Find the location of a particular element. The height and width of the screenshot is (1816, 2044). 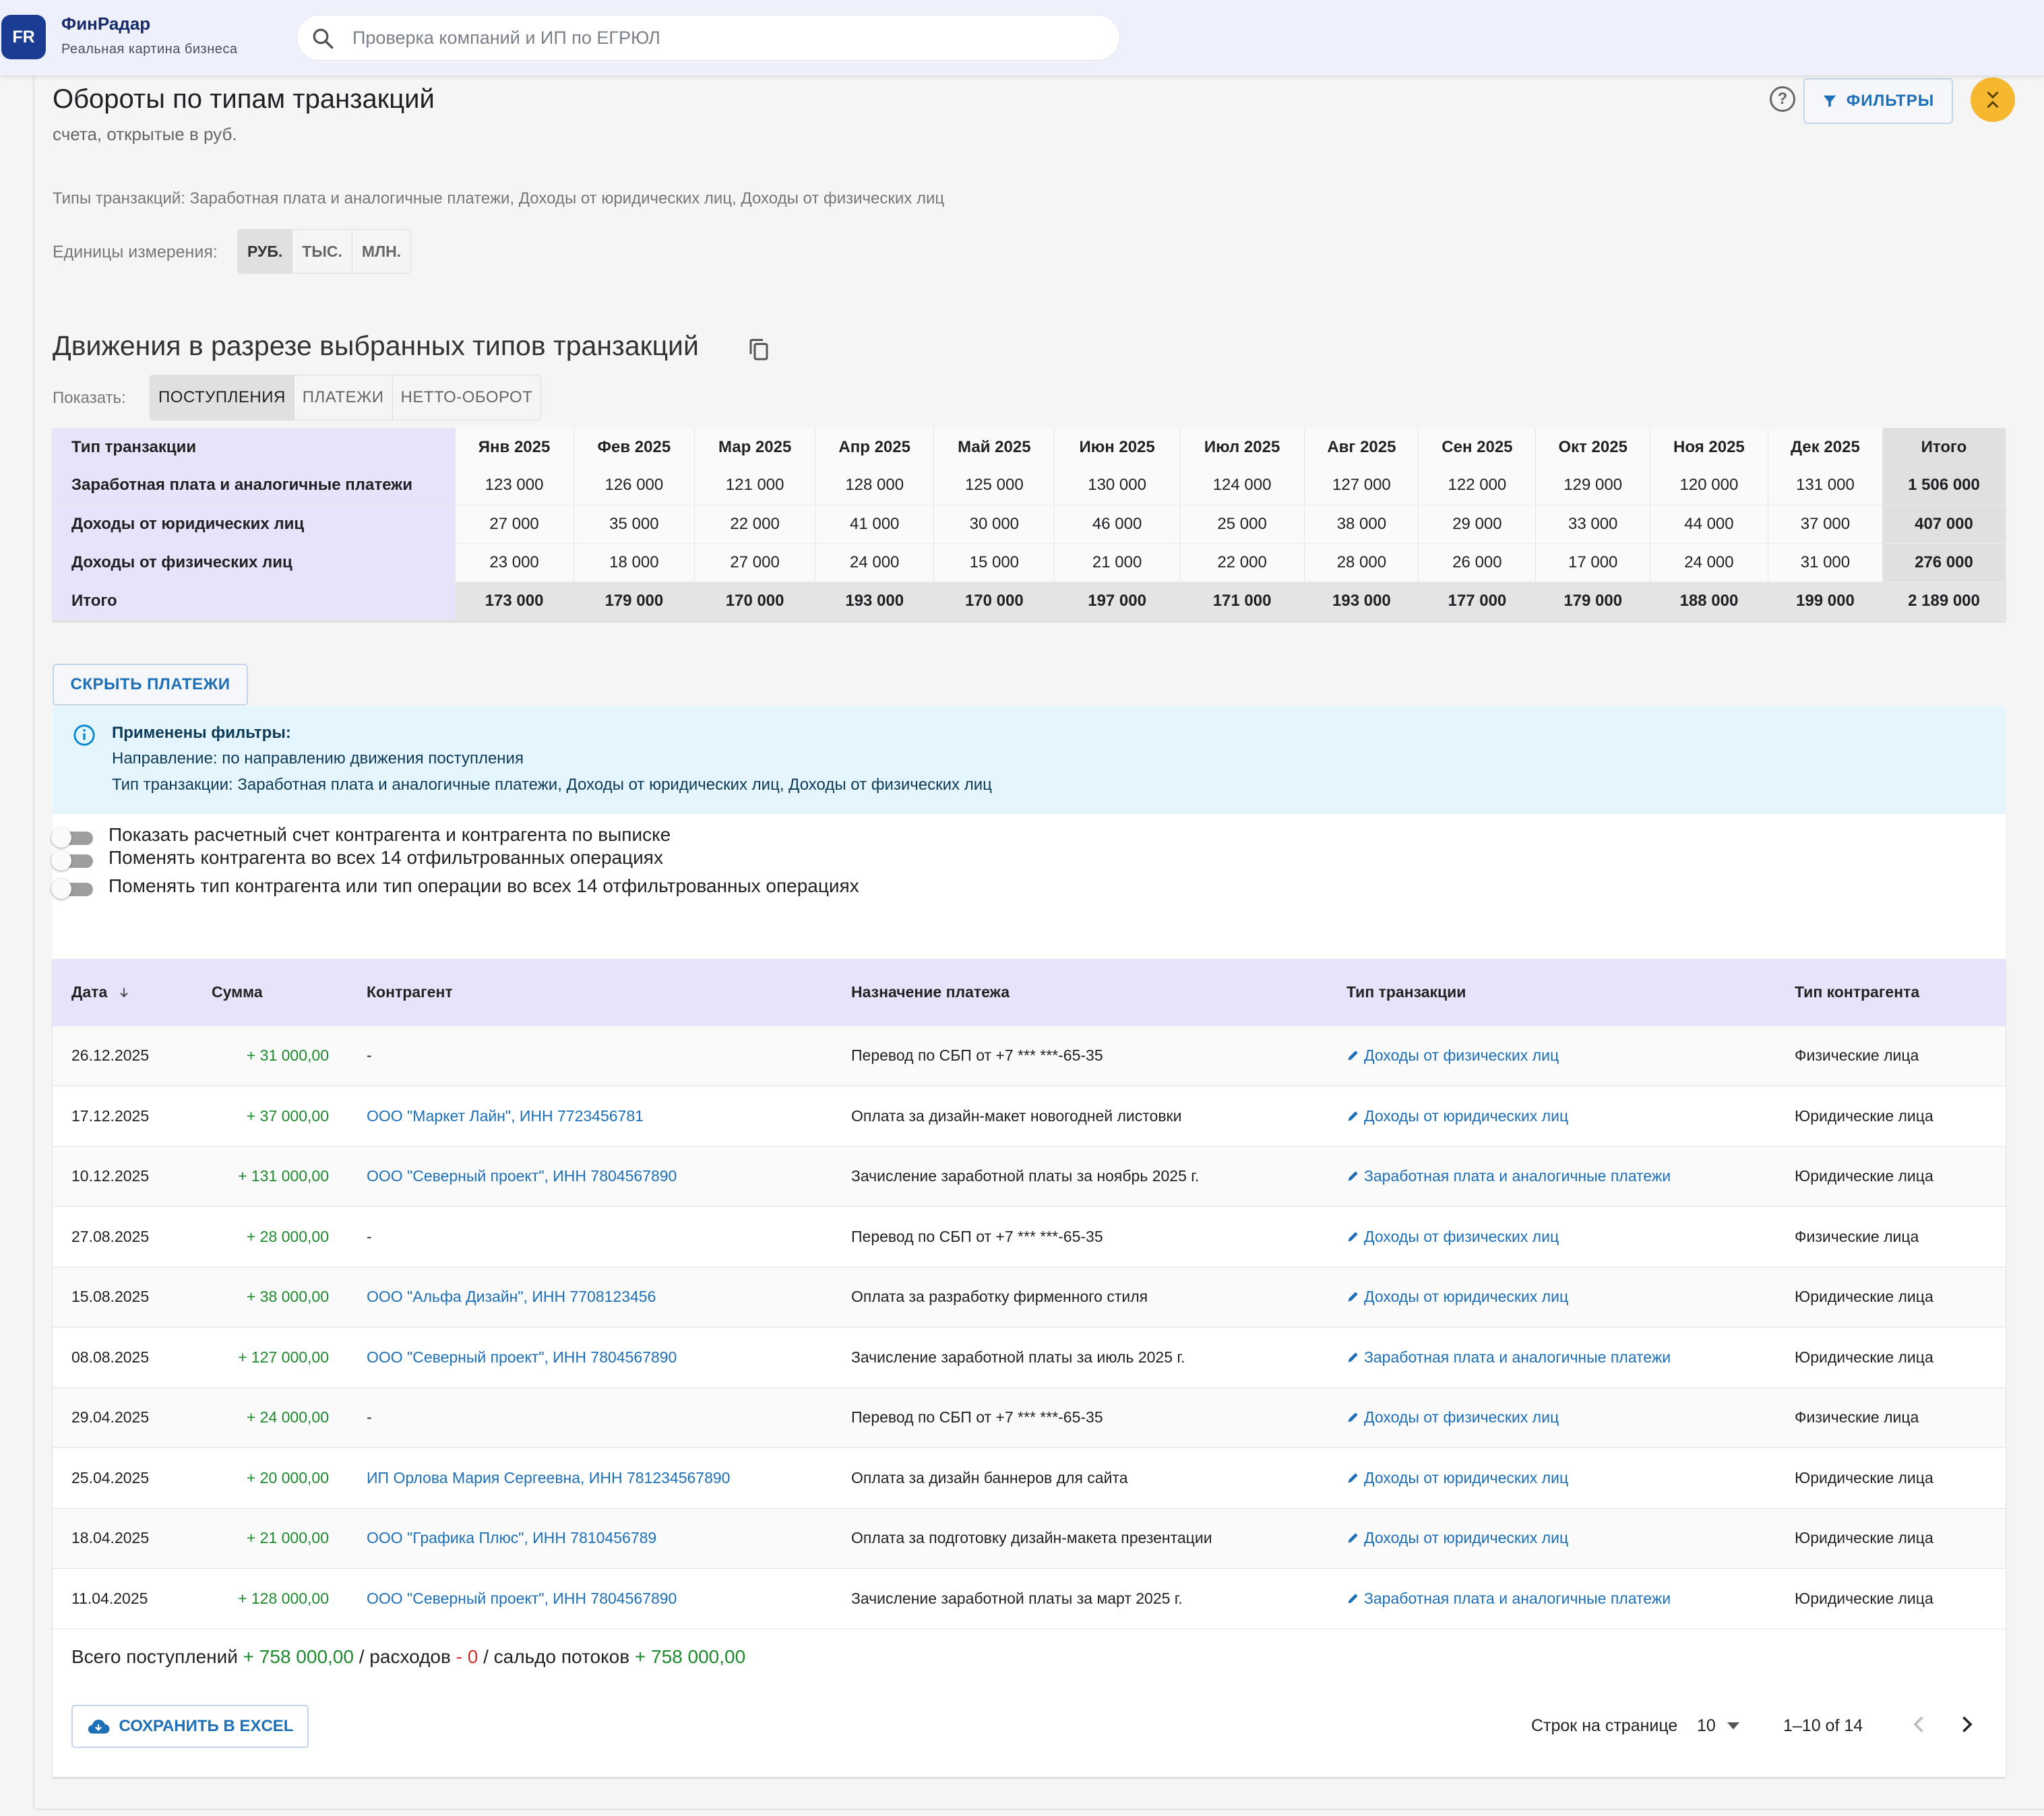

cell-counterparty: ООО "Альфа Дизайн", ИНН 7708123456 is located at coordinates (511, 1296).